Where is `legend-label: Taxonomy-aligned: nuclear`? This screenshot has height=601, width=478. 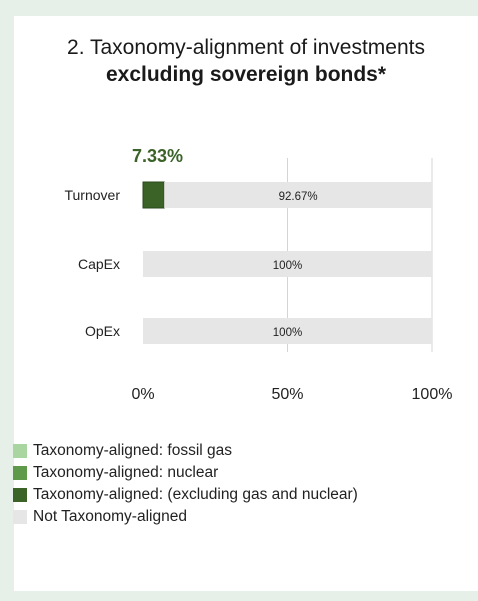 legend-label: Taxonomy-aligned: nuclear is located at coordinates (126, 472).